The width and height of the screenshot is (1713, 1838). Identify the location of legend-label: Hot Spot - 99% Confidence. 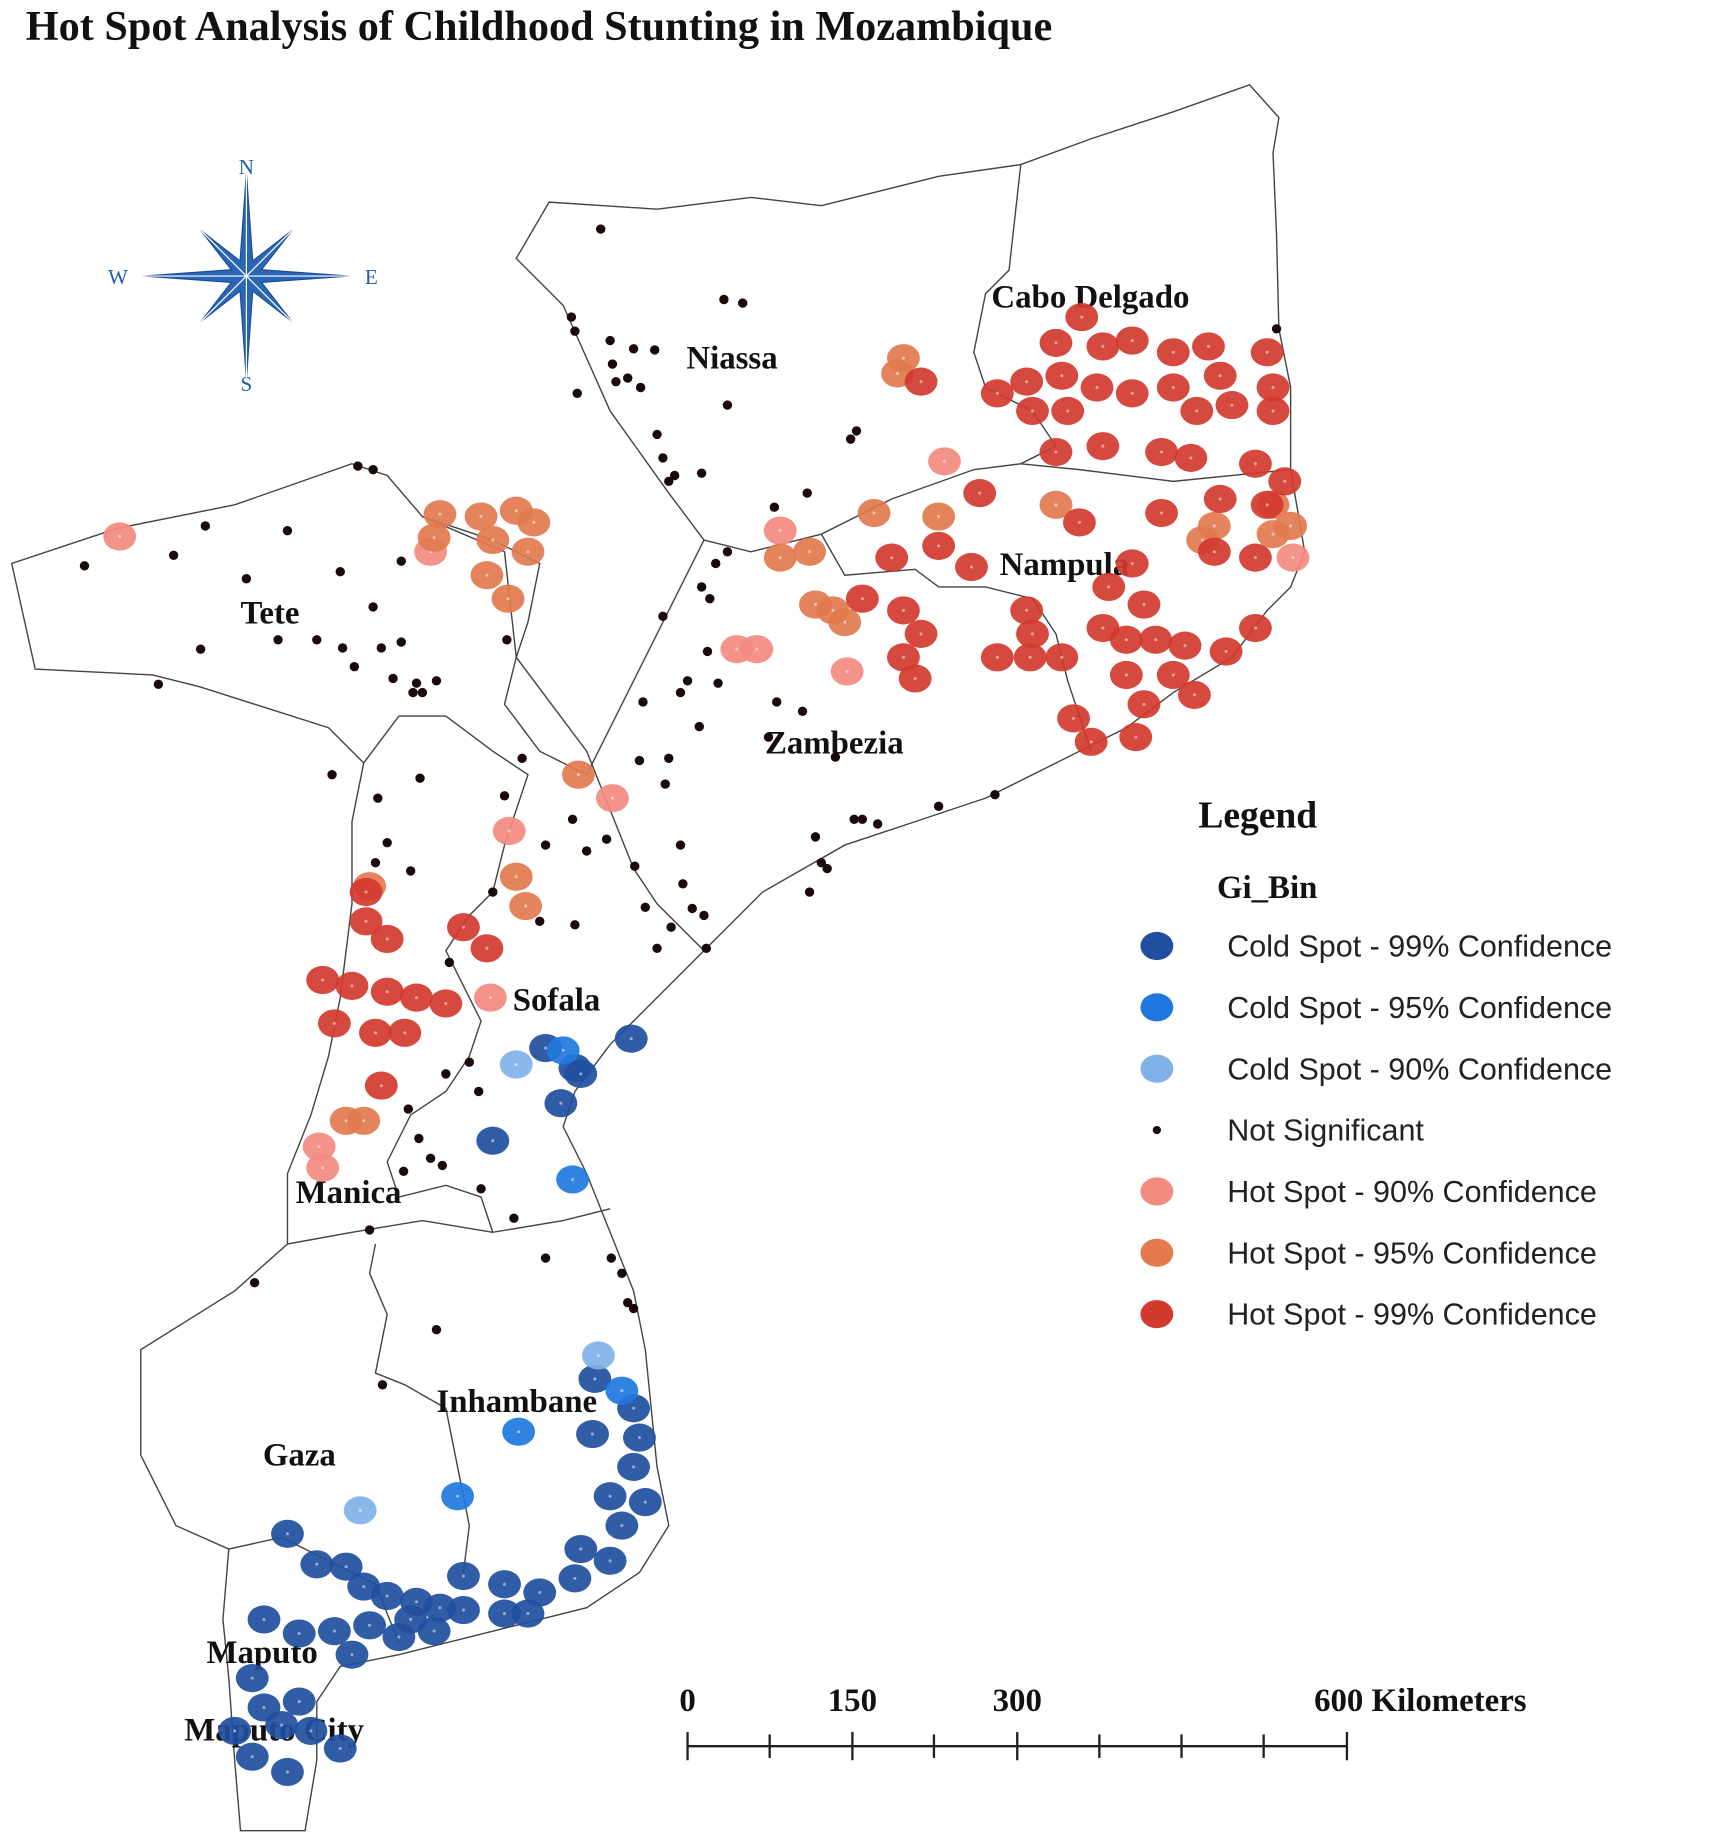
(1412, 1315).